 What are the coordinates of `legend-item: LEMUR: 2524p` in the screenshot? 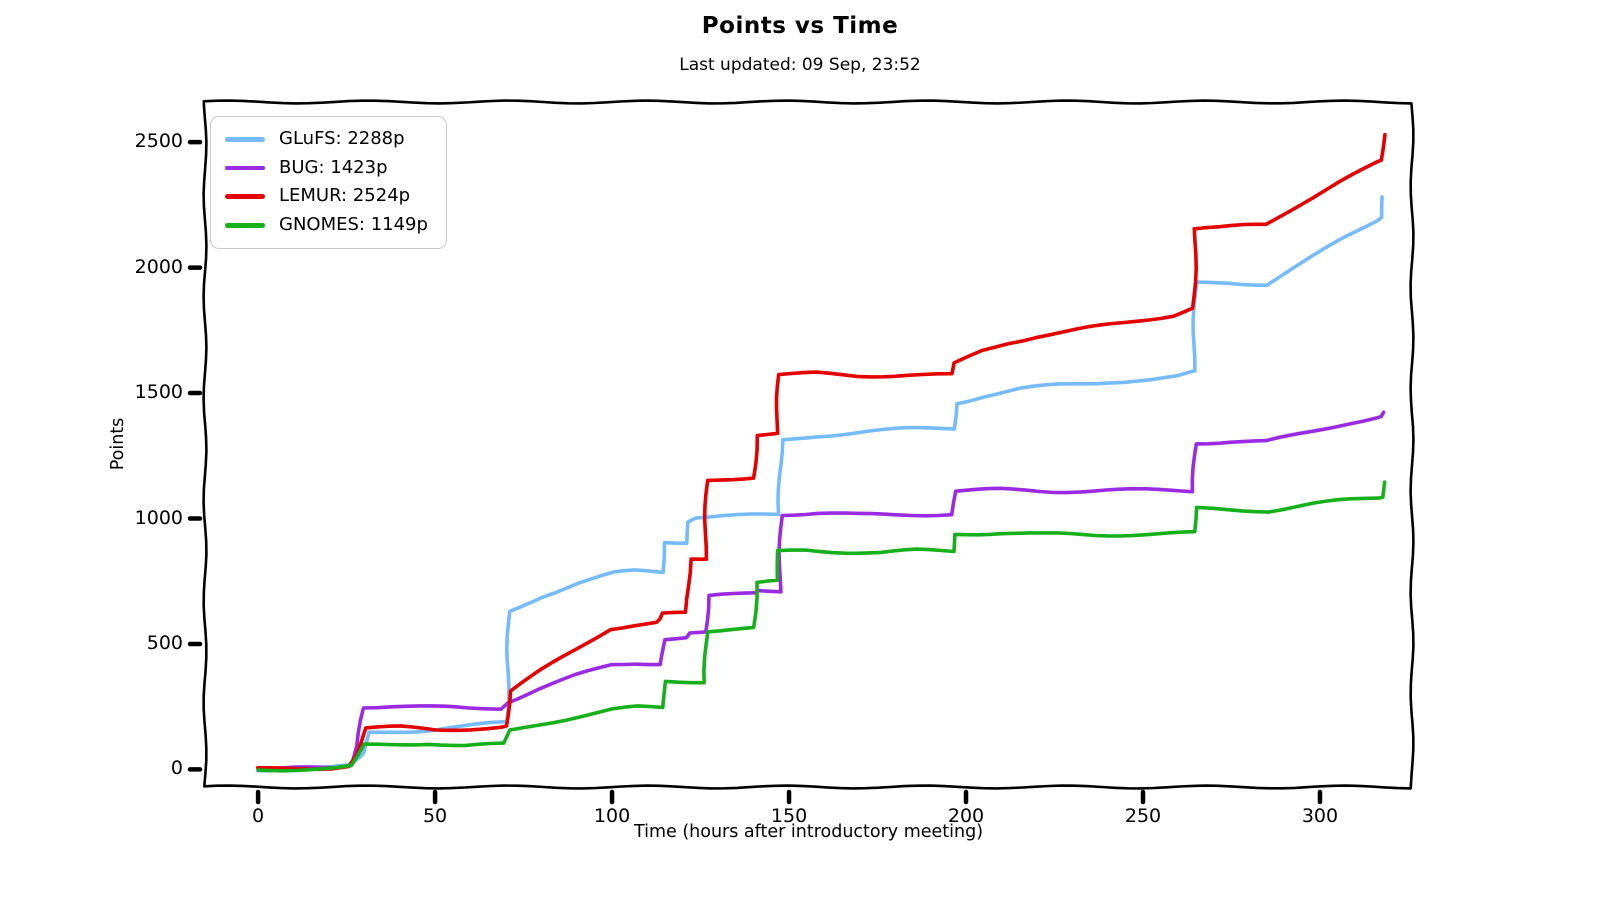 It's located at (326, 196).